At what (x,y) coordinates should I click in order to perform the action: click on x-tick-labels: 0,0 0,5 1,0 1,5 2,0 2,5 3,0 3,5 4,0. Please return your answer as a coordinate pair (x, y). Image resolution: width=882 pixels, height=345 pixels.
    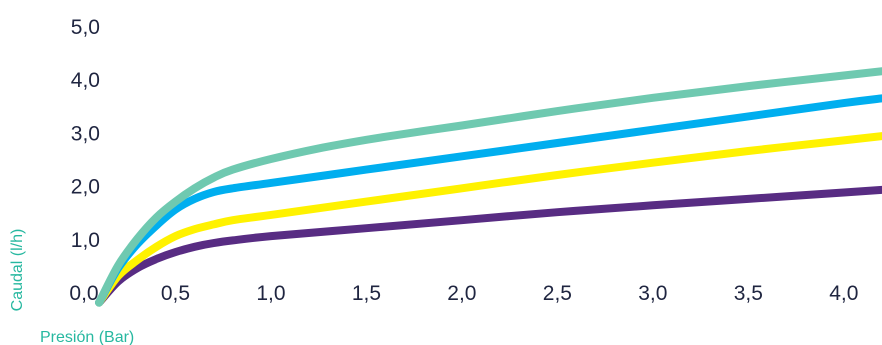
    Looking at the image, I should click on (463, 293).